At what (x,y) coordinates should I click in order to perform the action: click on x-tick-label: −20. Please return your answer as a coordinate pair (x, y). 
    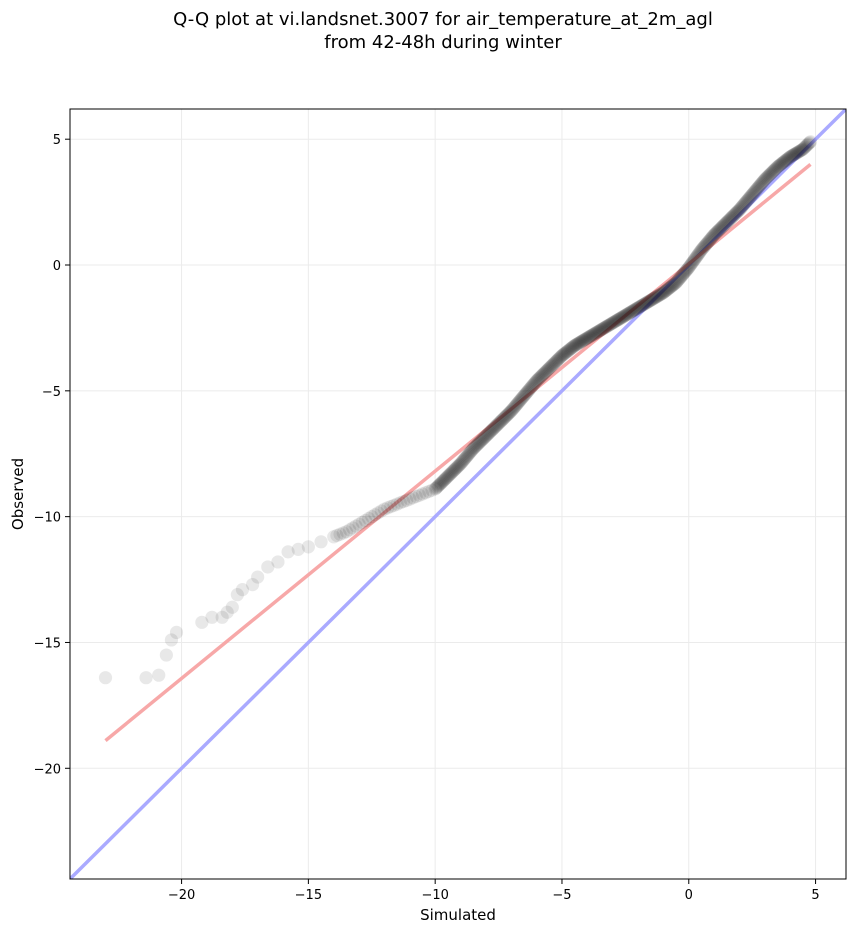
    Looking at the image, I should click on (181, 895).